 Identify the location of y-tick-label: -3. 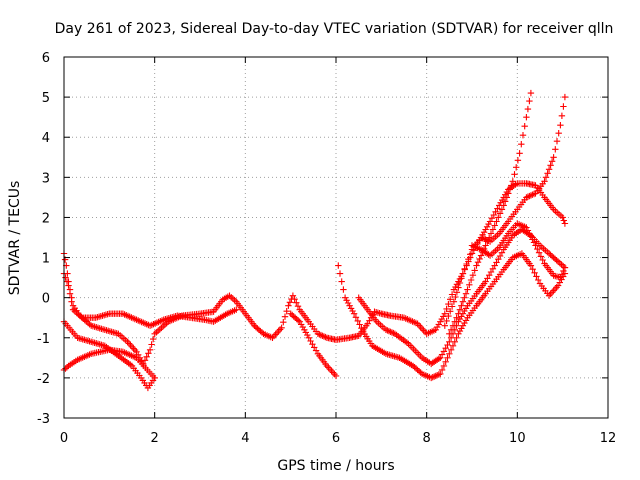
(43, 419).